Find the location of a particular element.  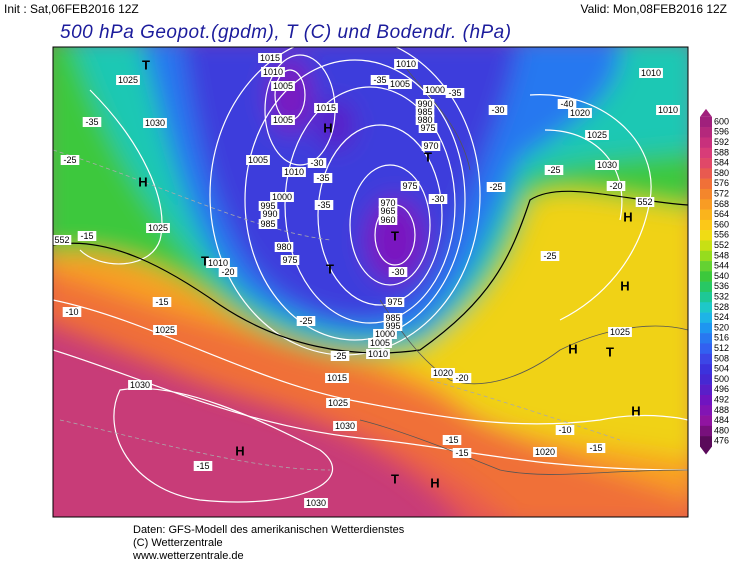

colorbar-label: 496 is located at coordinates (721, 389).